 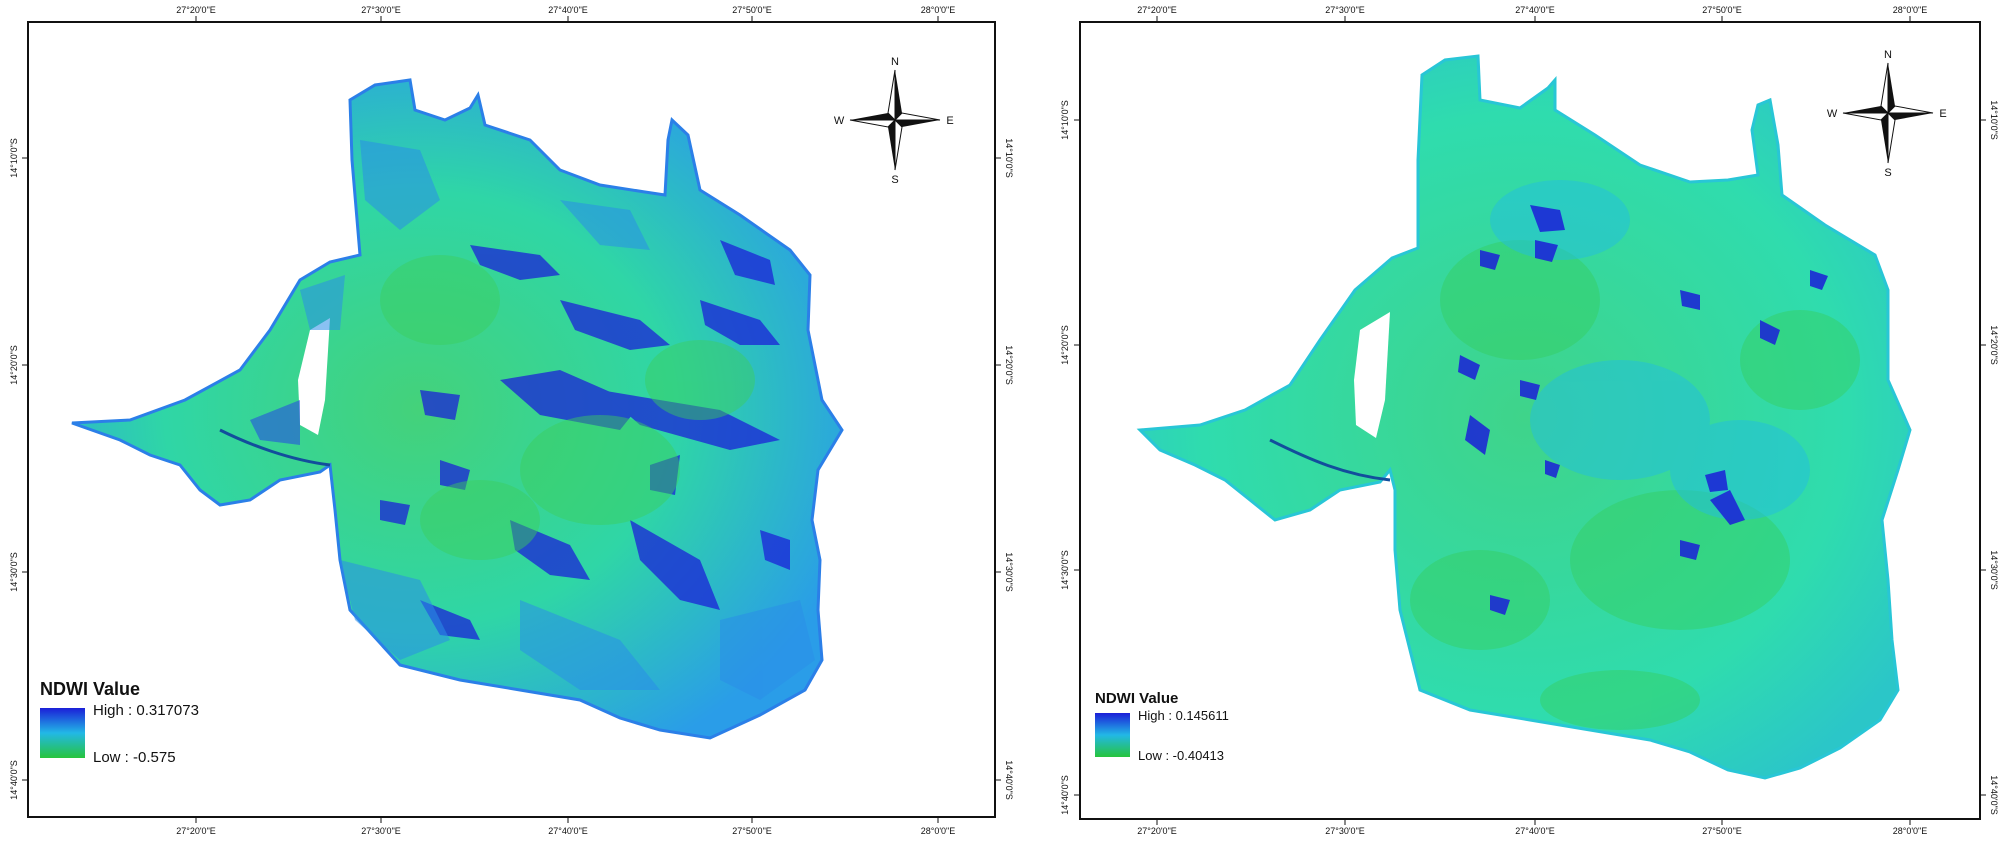 I want to click on legend-low-label: Low : -0.40413, so click(x=1181, y=755).